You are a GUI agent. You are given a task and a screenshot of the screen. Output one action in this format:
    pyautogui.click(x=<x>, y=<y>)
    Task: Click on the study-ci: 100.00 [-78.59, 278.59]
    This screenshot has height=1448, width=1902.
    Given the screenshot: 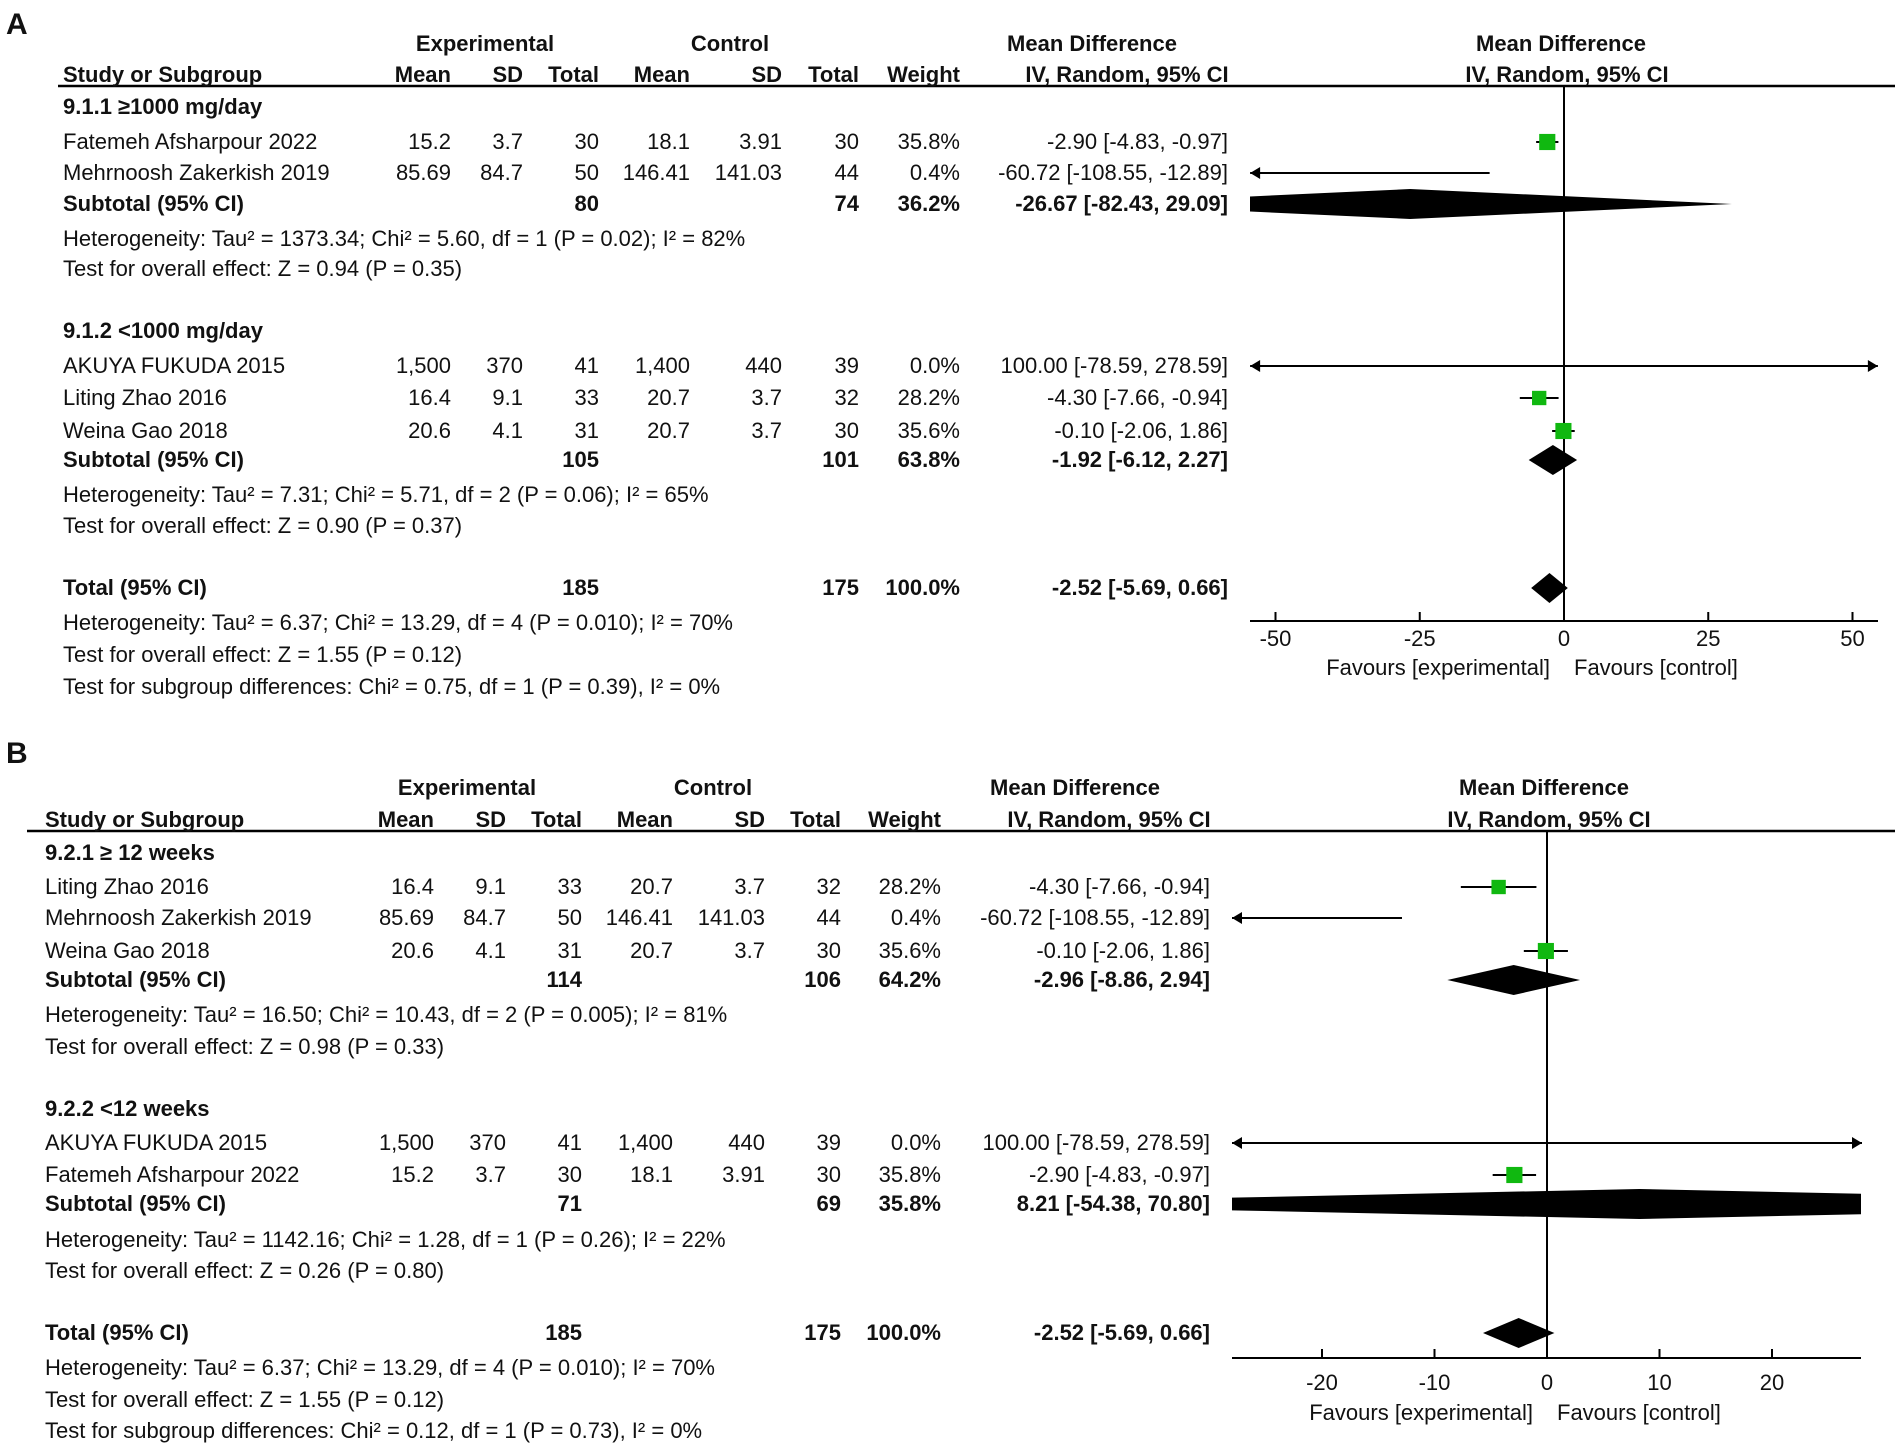 What is the action you would take?
    pyautogui.click(x=1096, y=1142)
    